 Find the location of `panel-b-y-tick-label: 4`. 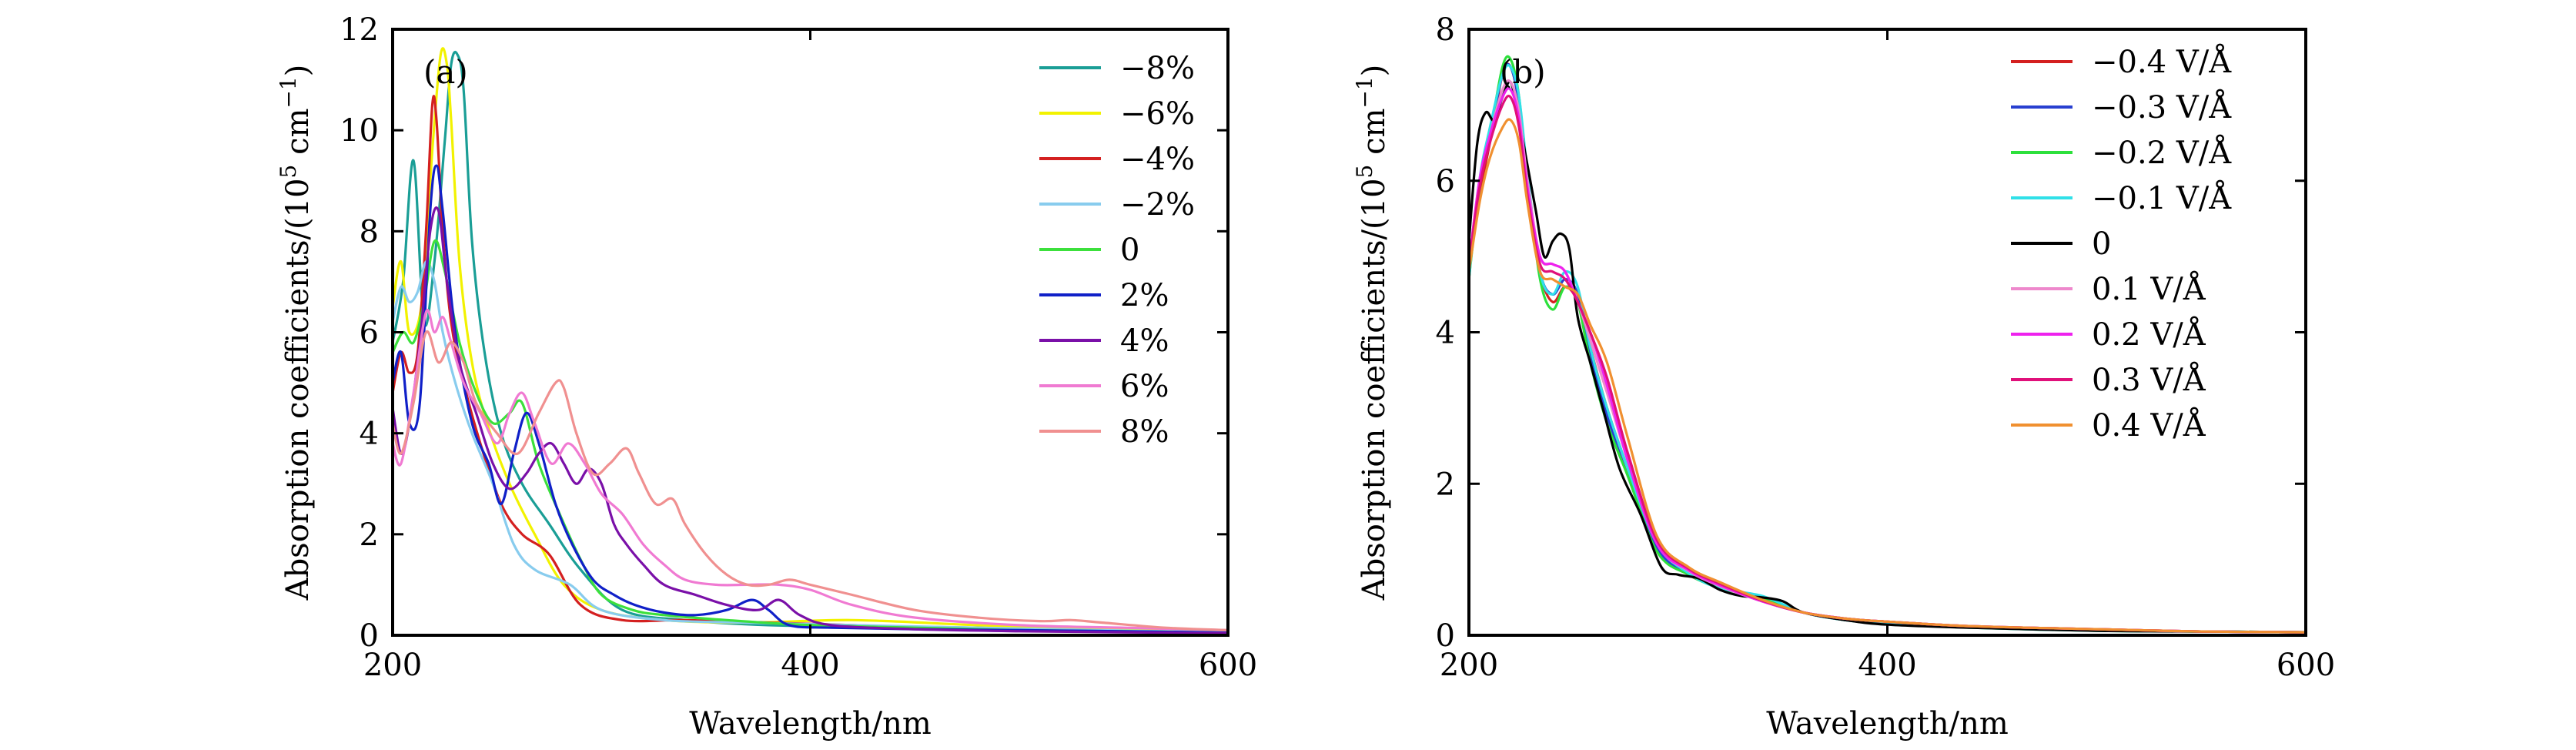

panel-b-y-tick-label: 4 is located at coordinates (1446, 333).